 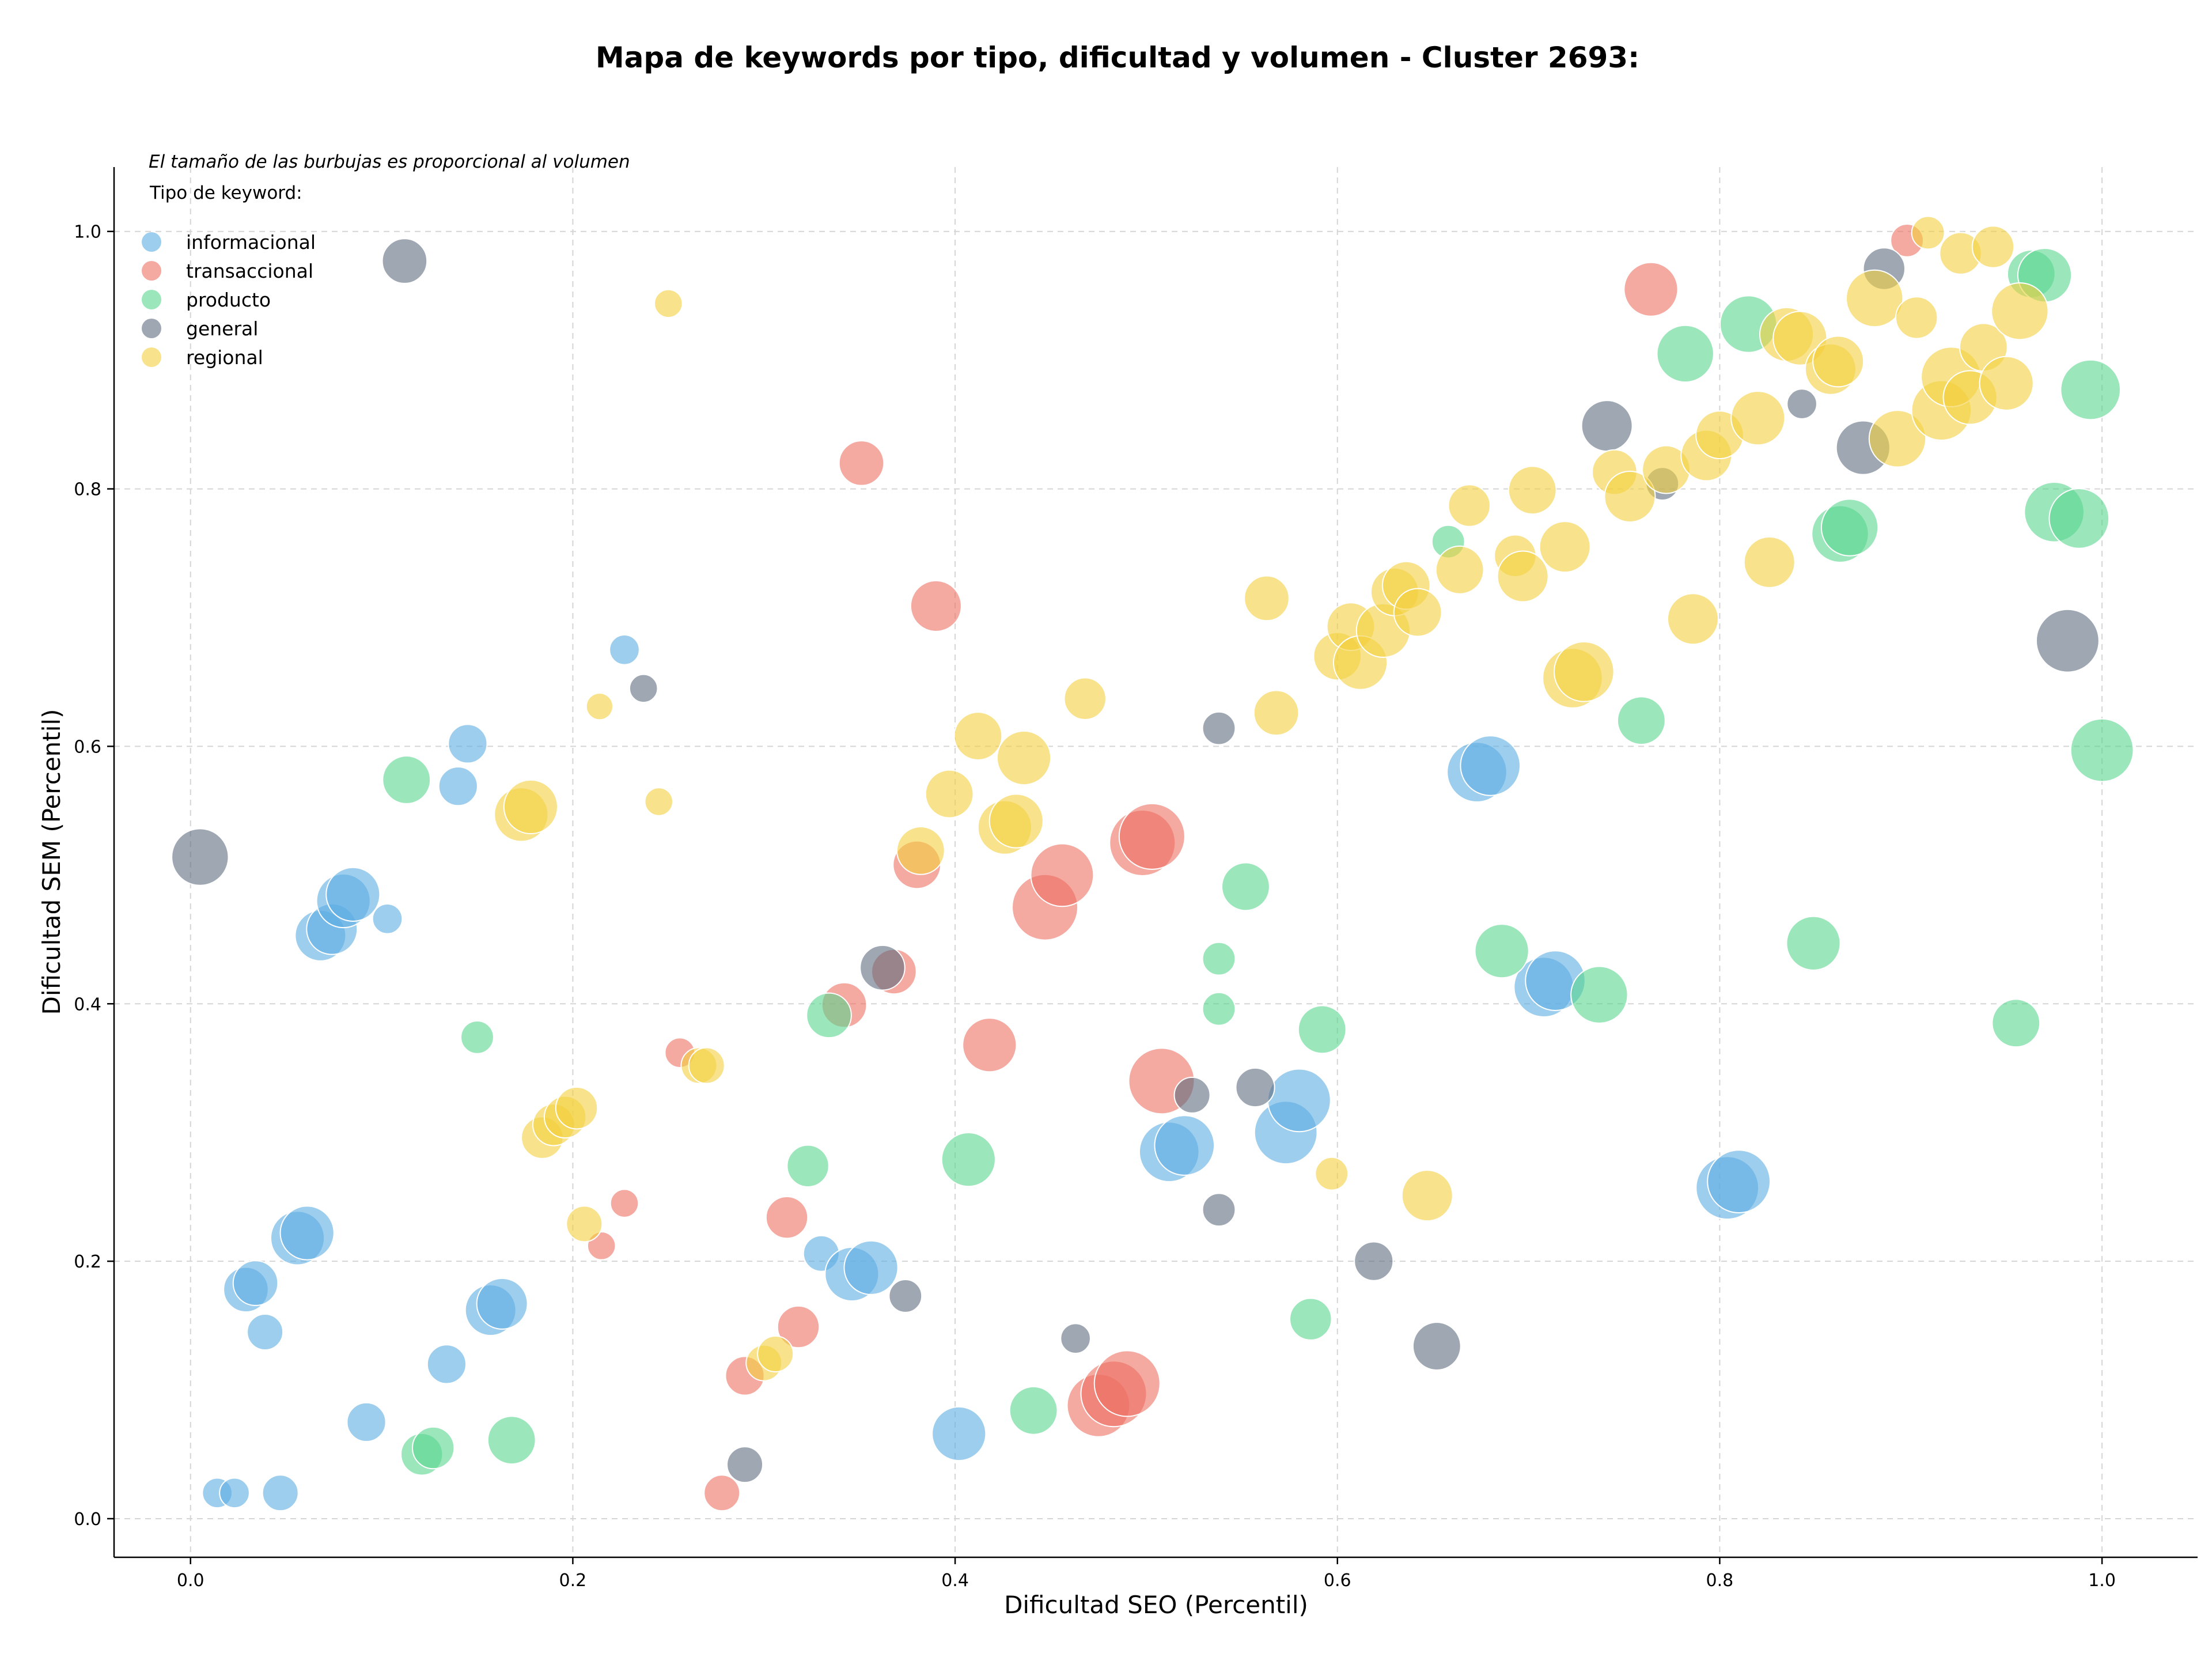 What do you see at coordinates (1337, 1581) in the screenshot?
I see `x-tick-label: 0.6` at bounding box center [1337, 1581].